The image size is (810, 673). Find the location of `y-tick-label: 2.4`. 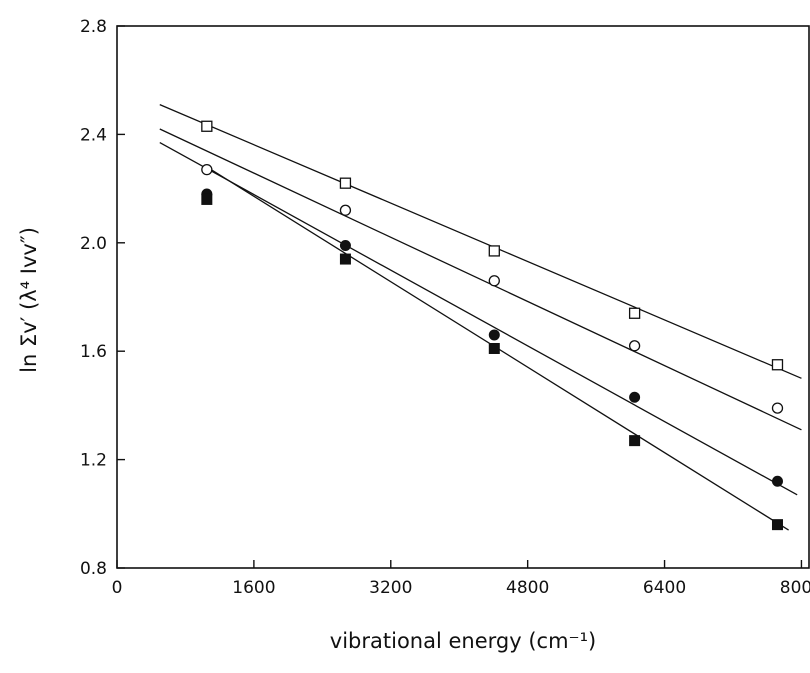

y-tick-label: 2.4 is located at coordinates (93, 135).